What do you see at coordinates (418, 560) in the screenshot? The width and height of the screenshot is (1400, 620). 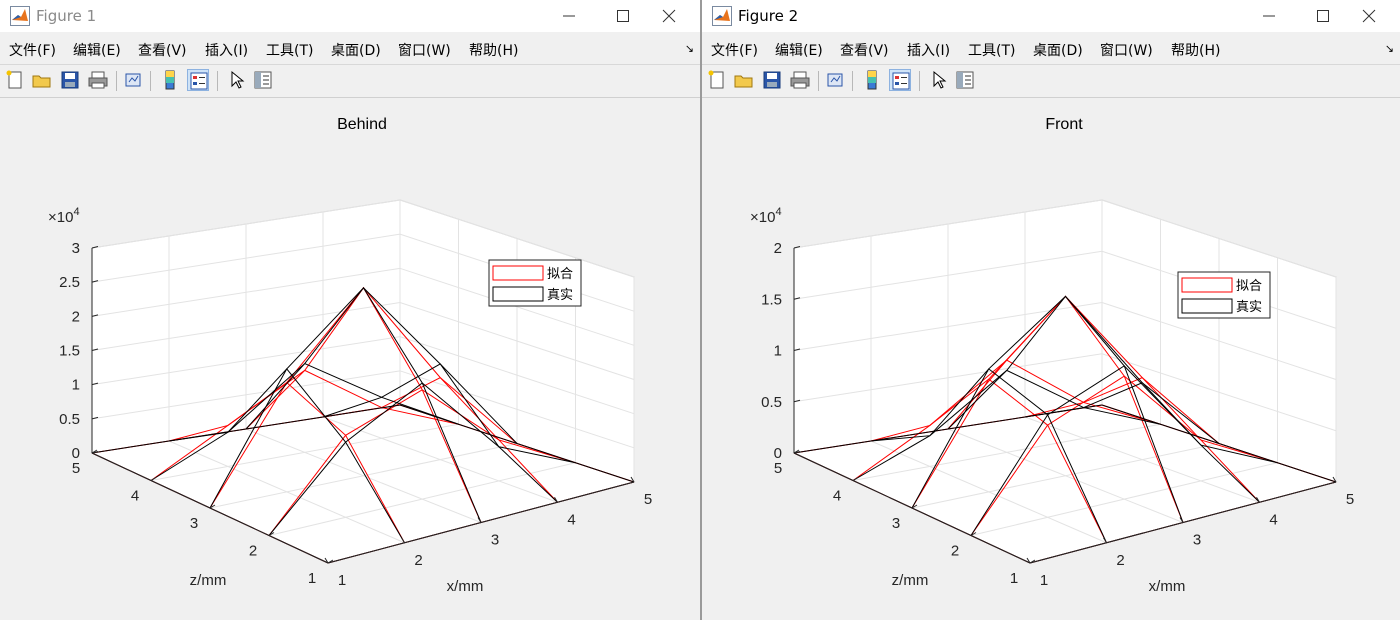 I see `x-tick-label: 2` at bounding box center [418, 560].